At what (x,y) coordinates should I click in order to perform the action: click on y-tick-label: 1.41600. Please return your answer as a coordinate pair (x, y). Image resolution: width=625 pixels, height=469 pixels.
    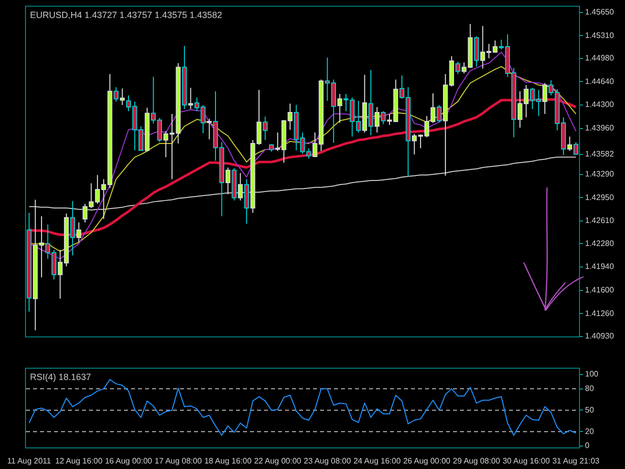
    Looking at the image, I should click on (599, 290).